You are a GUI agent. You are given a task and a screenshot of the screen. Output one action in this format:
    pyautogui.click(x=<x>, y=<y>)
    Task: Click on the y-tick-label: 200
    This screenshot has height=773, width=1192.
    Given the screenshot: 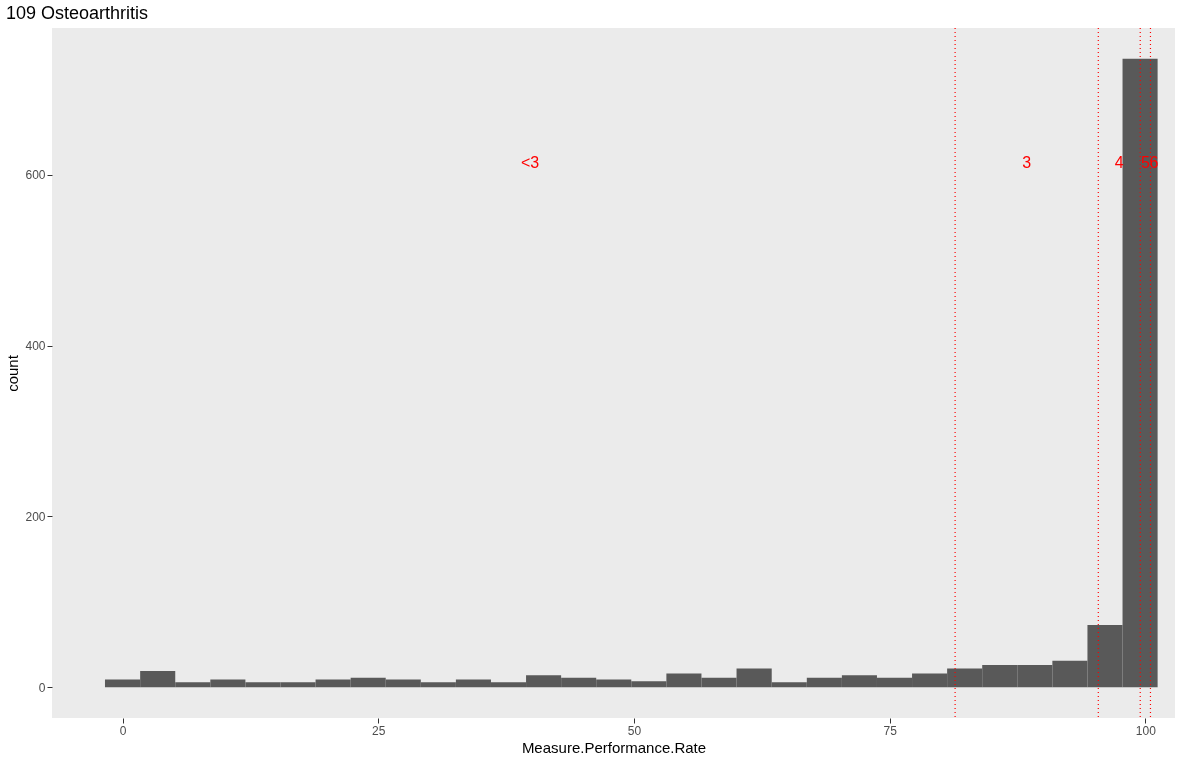 What is the action you would take?
    pyautogui.click(x=35, y=516)
    